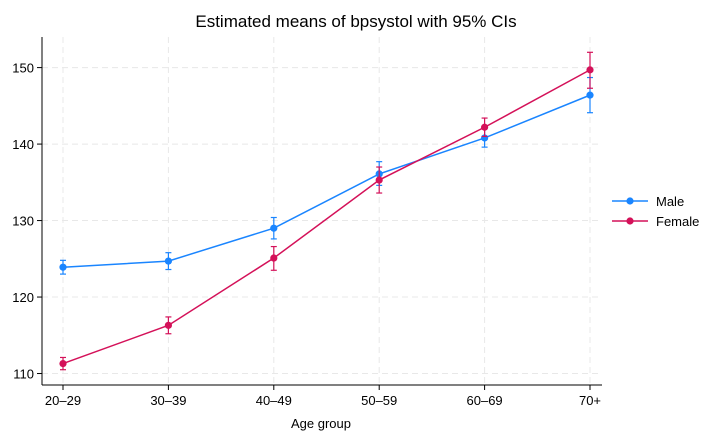 This screenshot has width=714, height=432. Describe the element at coordinates (321, 423) in the screenshot. I see `x-axis-label: Age group` at that location.